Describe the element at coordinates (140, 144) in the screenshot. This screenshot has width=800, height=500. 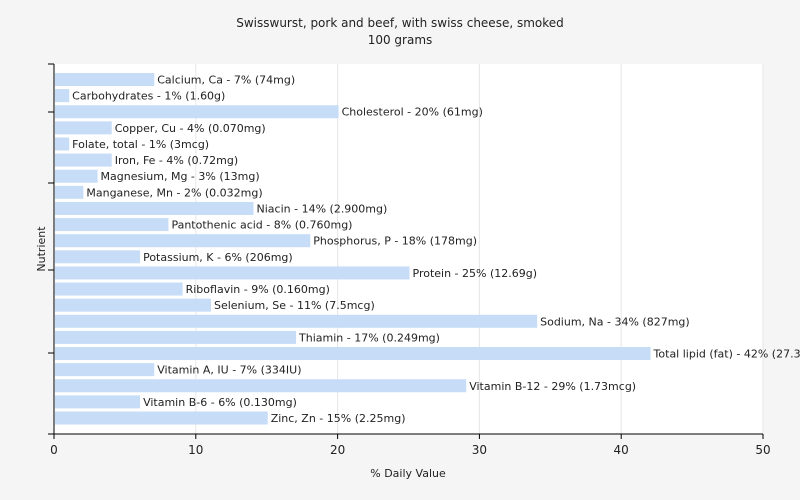
I see `bar-label-4: Folate, total - 1% (3mcg)` at that location.